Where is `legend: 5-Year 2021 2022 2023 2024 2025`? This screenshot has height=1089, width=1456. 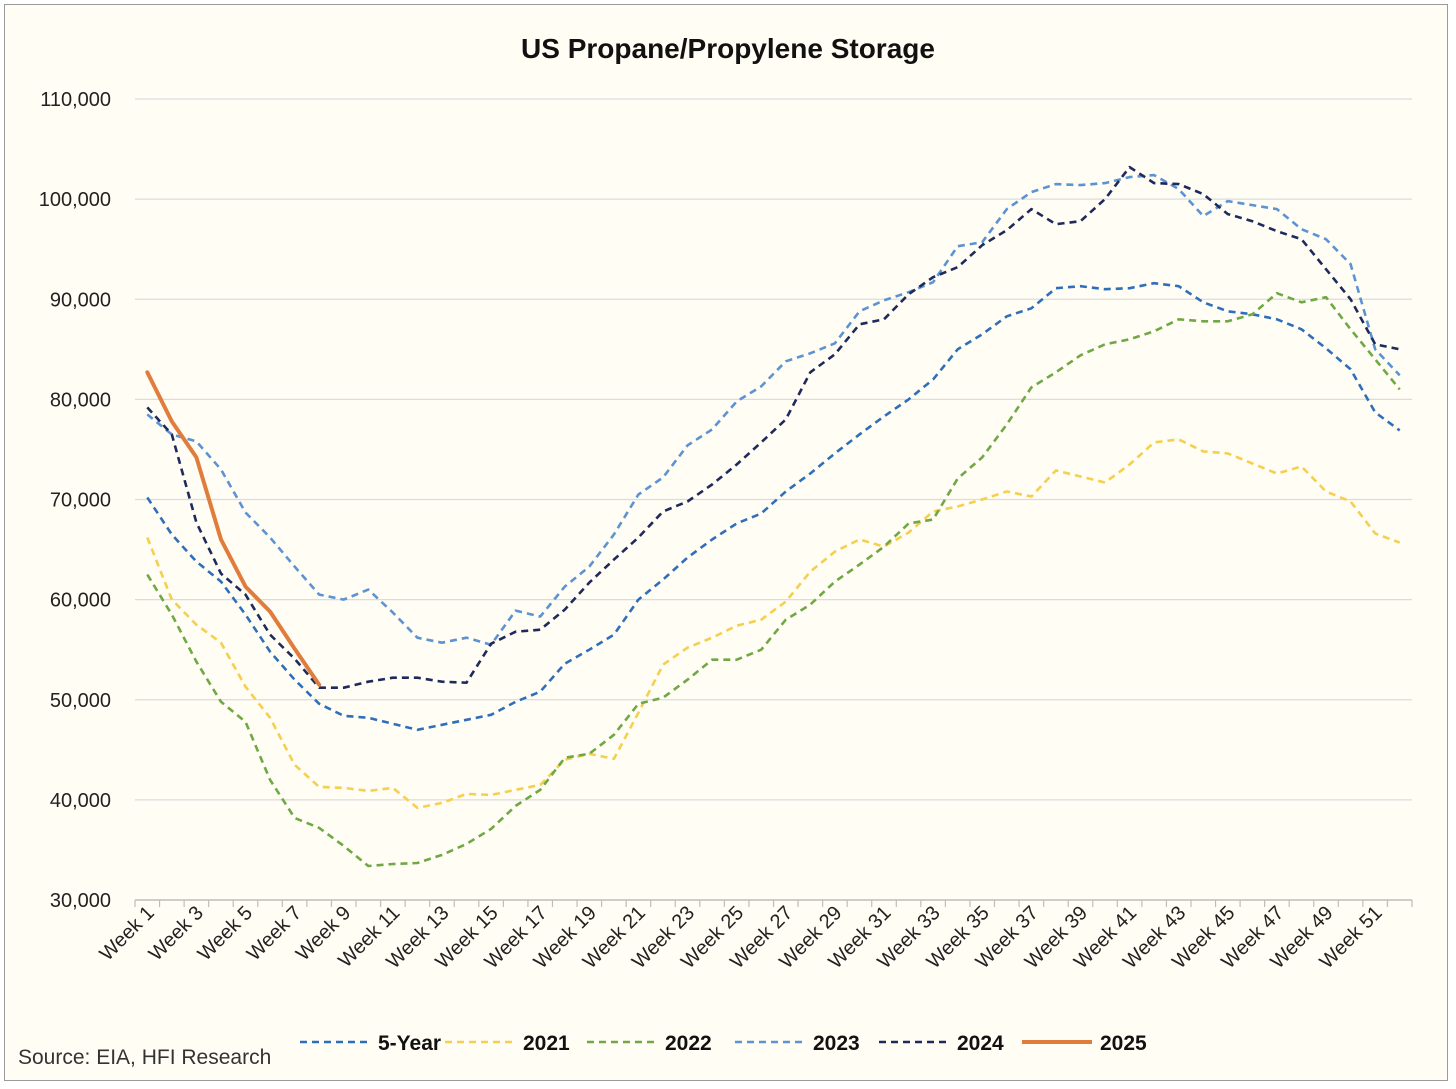
legend: 5-Year 2021 2022 2023 2024 2025 is located at coordinates (723, 1043).